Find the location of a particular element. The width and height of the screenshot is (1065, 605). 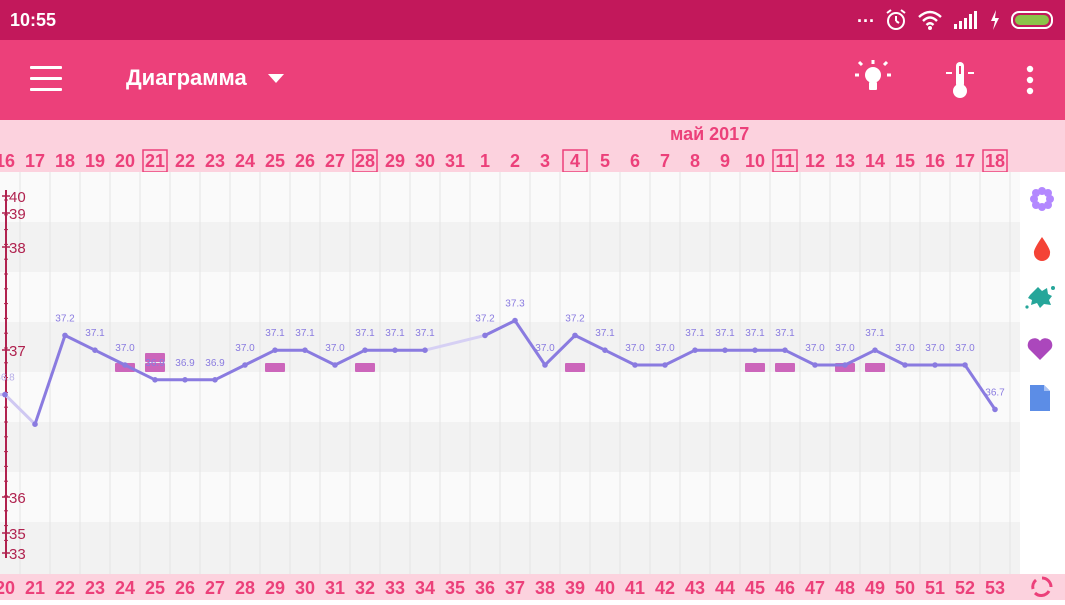

cycle-day-label: 30 is located at coordinates (305, 588).